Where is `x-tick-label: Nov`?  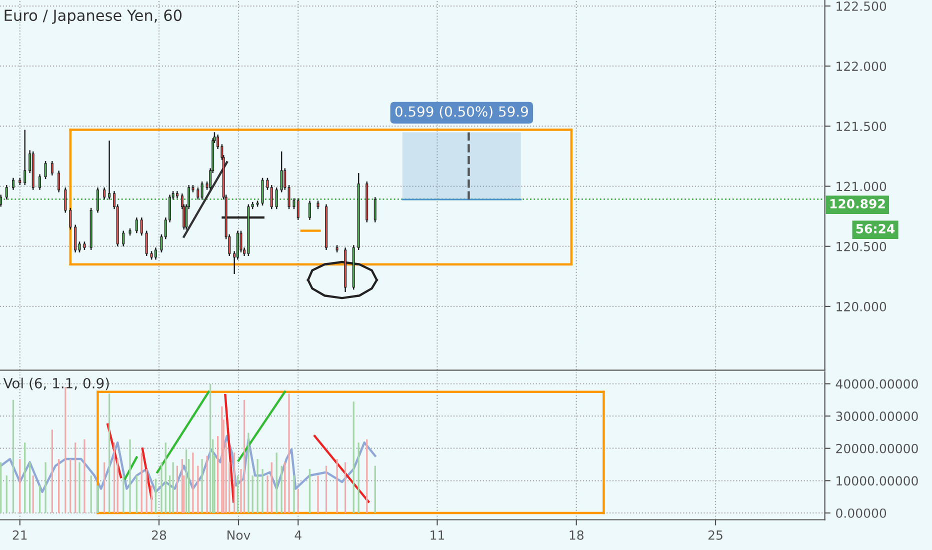
x-tick-label: Nov is located at coordinates (239, 535).